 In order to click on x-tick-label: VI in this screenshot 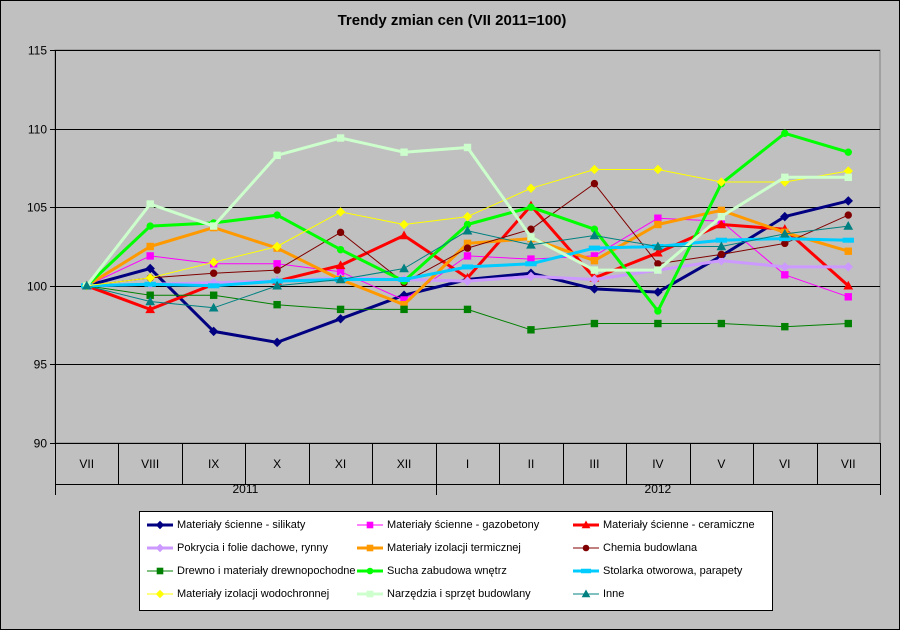, I will do `click(784, 464)`.